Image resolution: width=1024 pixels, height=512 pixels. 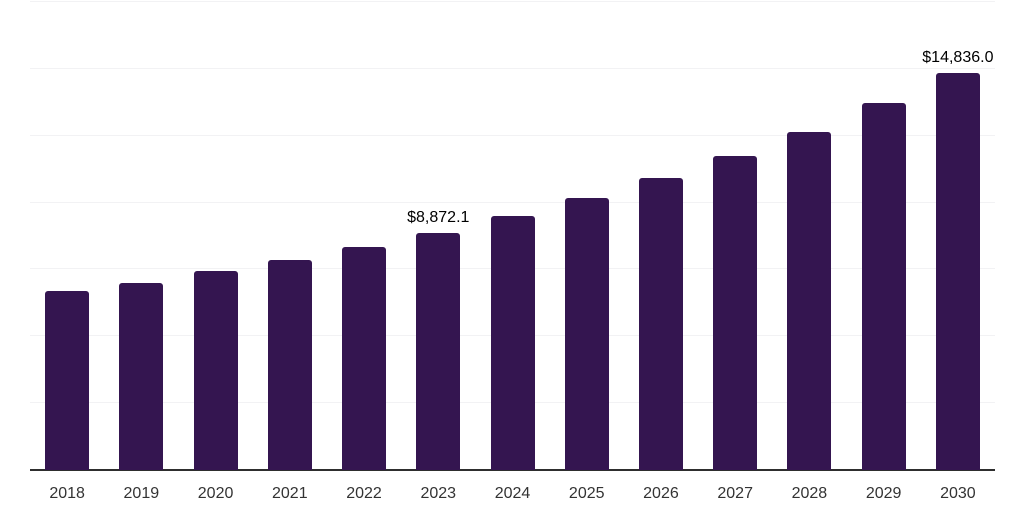 What do you see at coordinates (586, 493) in the screenshot?
I see `x-tick-2025: 2025` at bounding box center [586, 493].